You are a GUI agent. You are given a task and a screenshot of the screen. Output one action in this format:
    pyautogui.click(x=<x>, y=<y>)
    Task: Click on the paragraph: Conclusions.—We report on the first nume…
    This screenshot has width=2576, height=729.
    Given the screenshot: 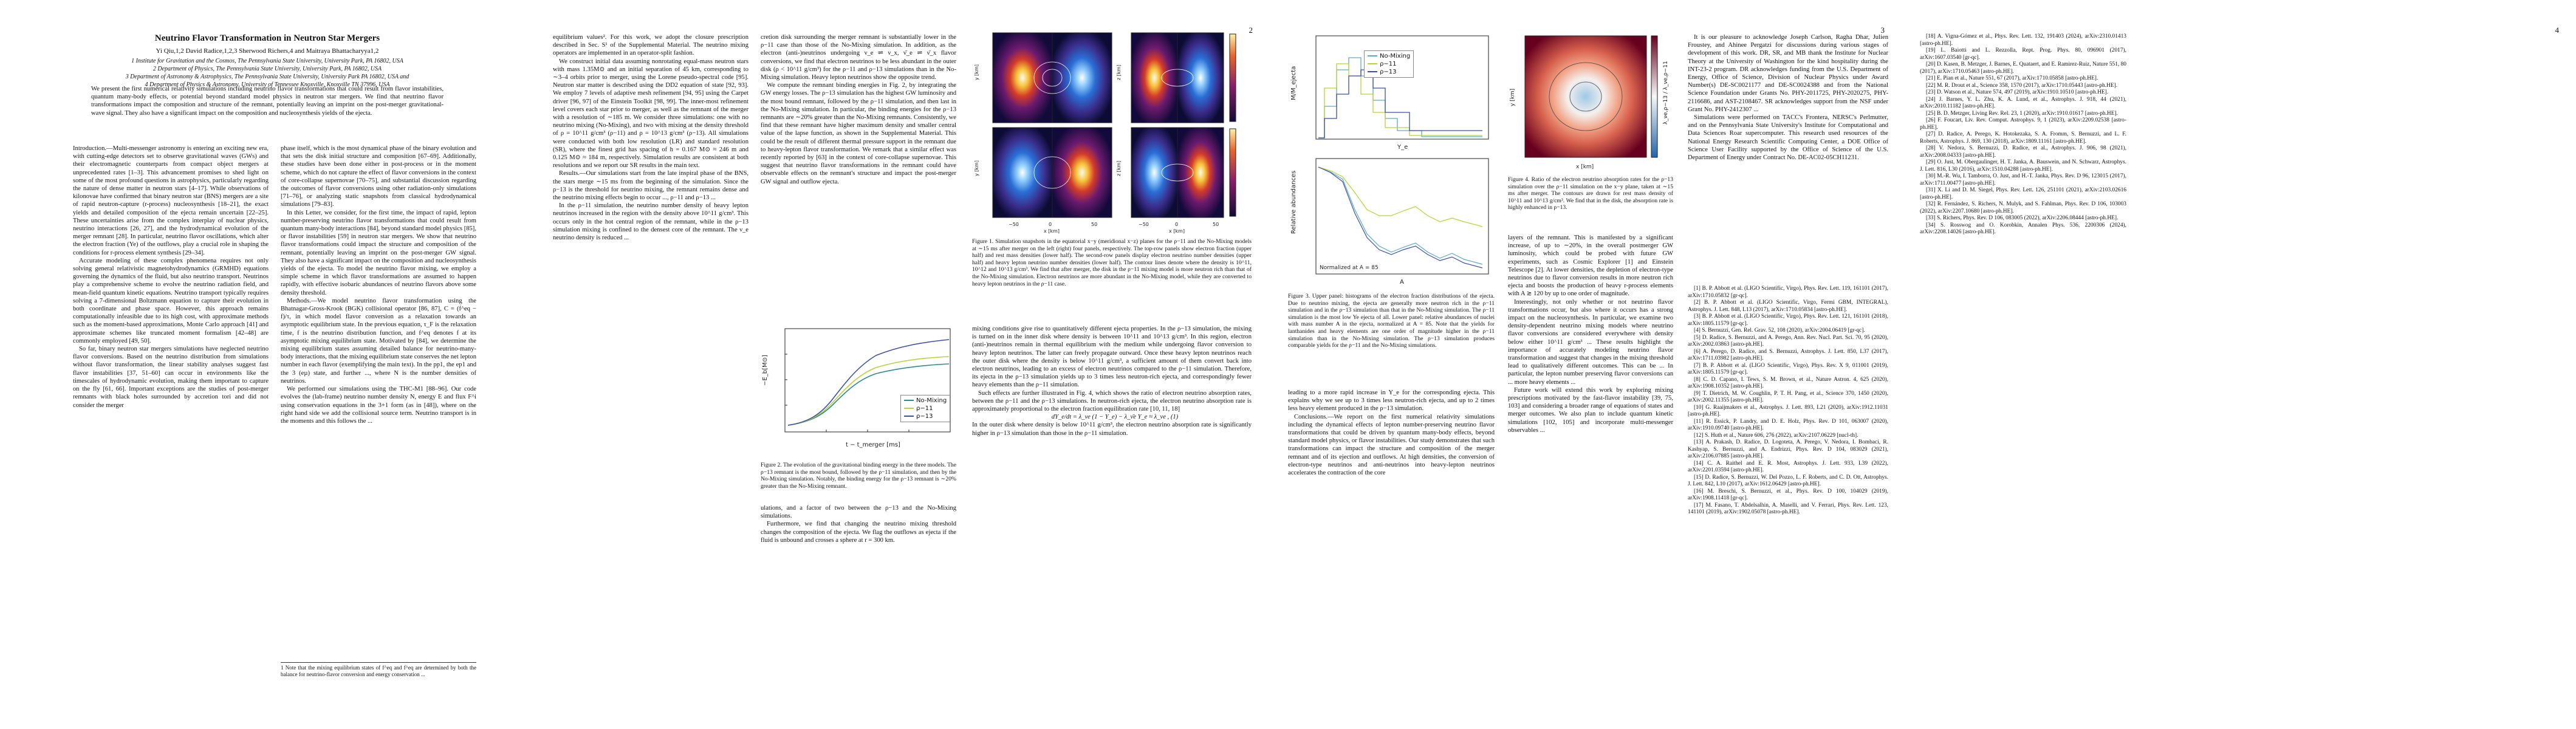 What is the action you would take?
    pyautogui.click(x=1391, y=445)
    